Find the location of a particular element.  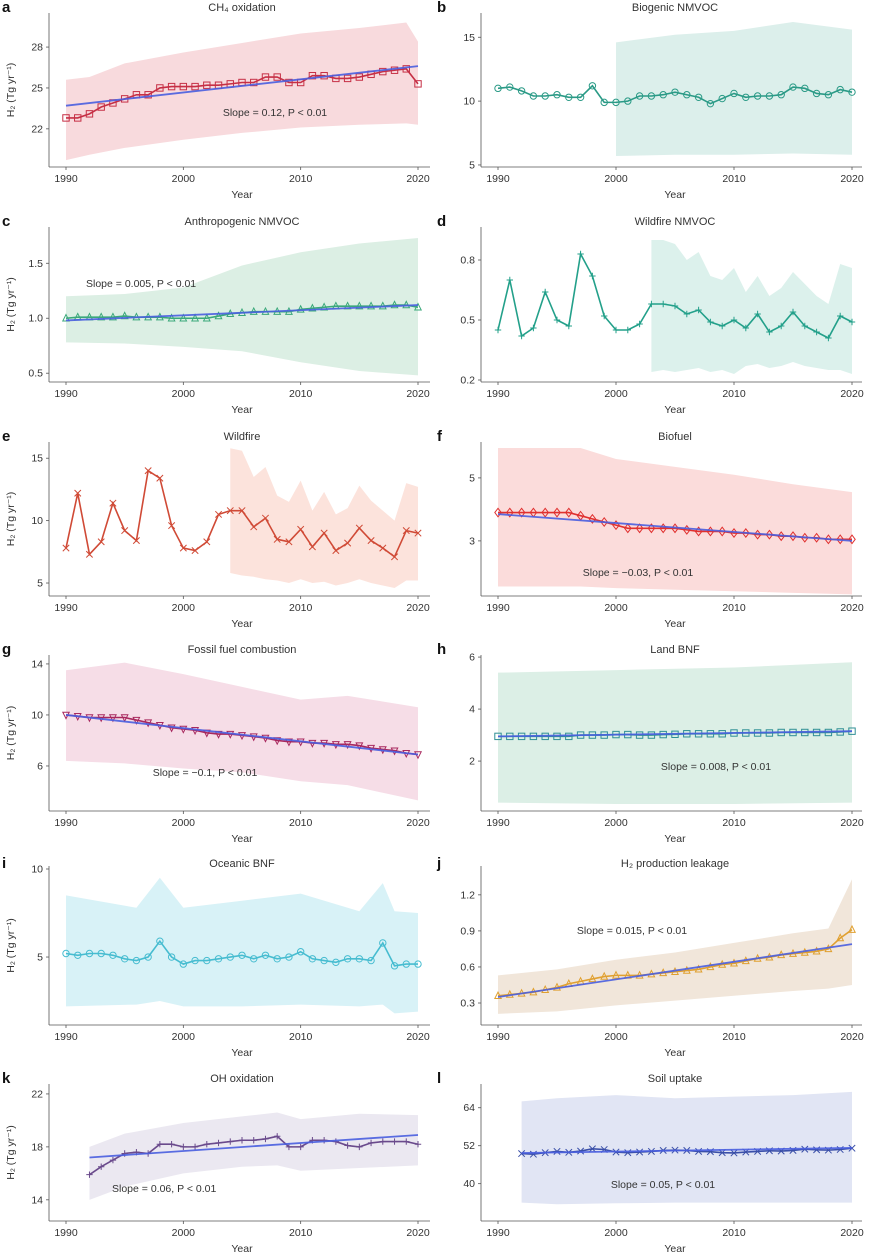

y-tick-label: 10 is located at coordinates (37, 715).